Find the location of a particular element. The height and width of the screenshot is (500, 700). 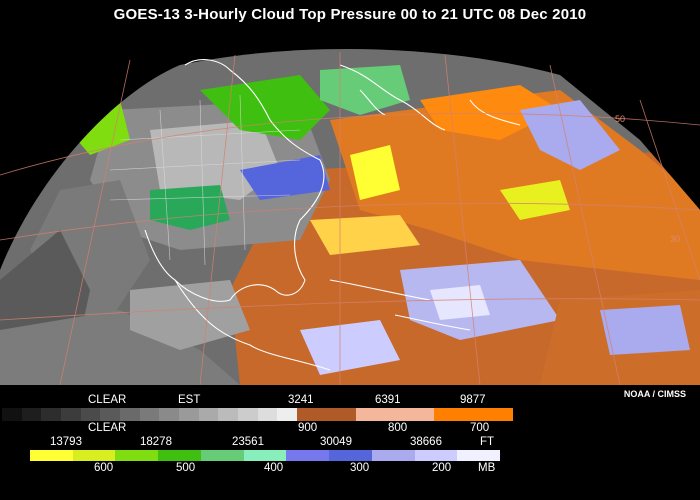

legend-label-9877: 9877 is located at coordinates (473, 400).